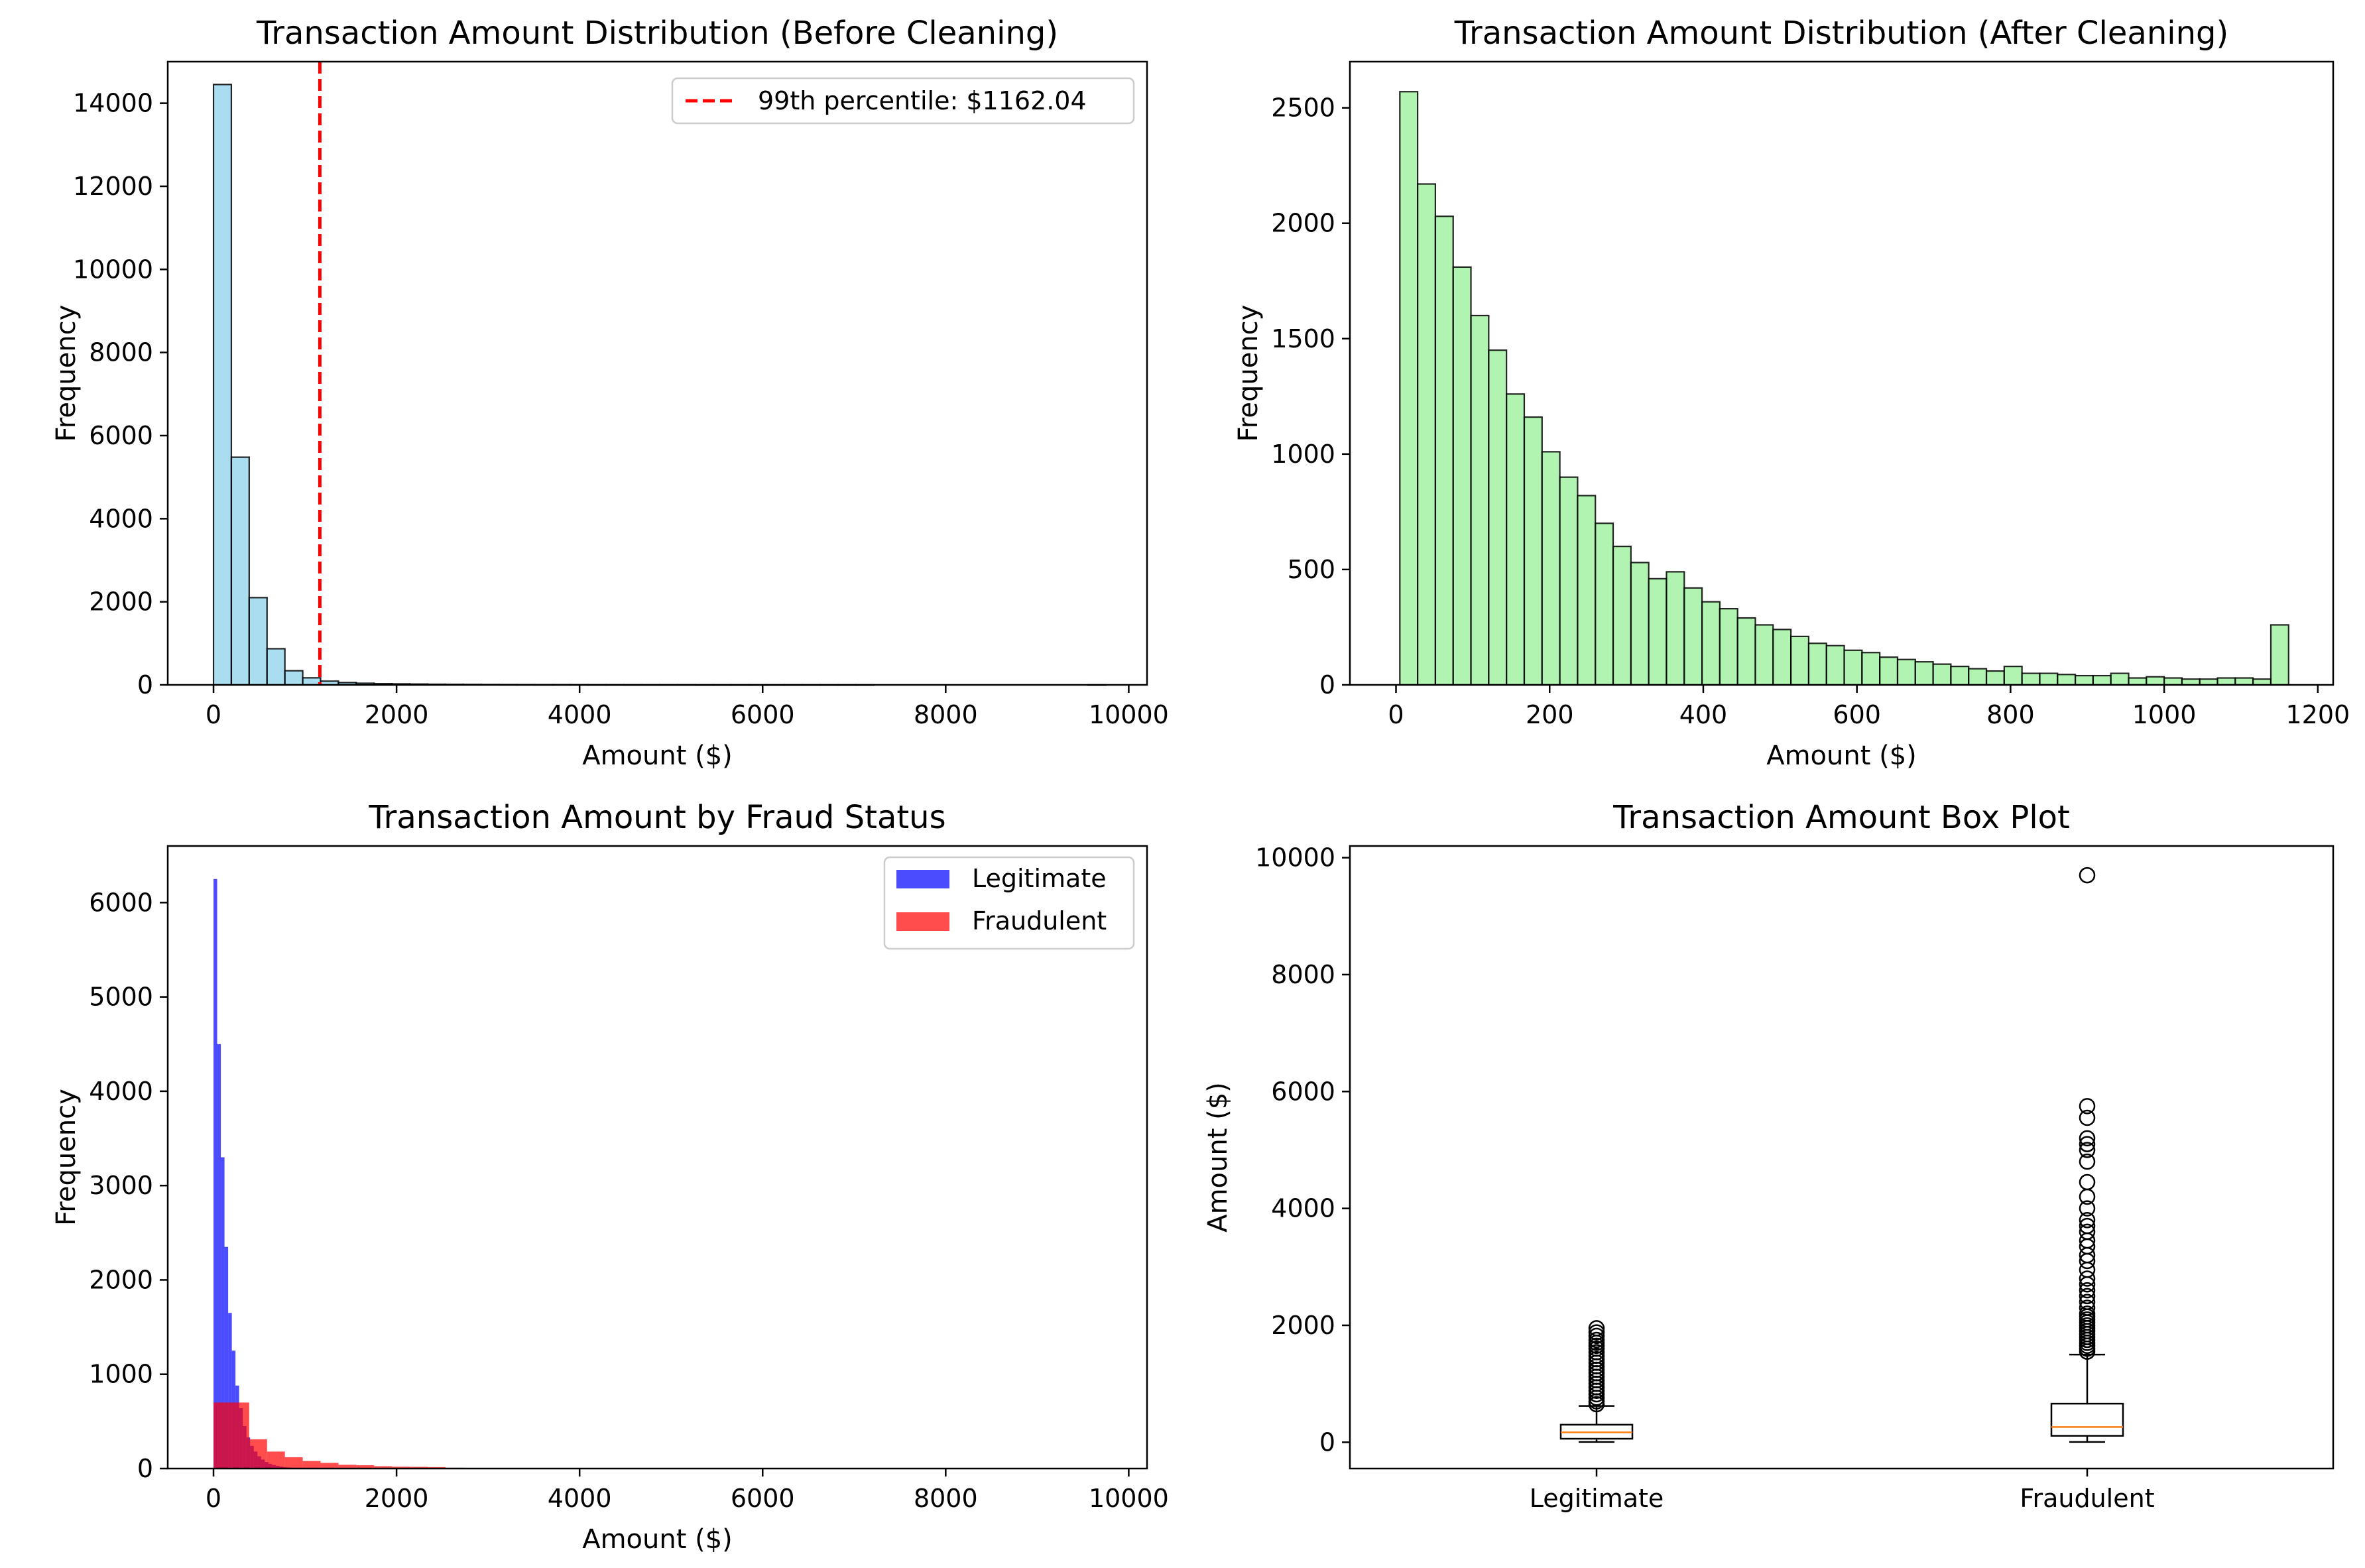  I want to click on x-tick-label: 8000, so click(946, 1498).